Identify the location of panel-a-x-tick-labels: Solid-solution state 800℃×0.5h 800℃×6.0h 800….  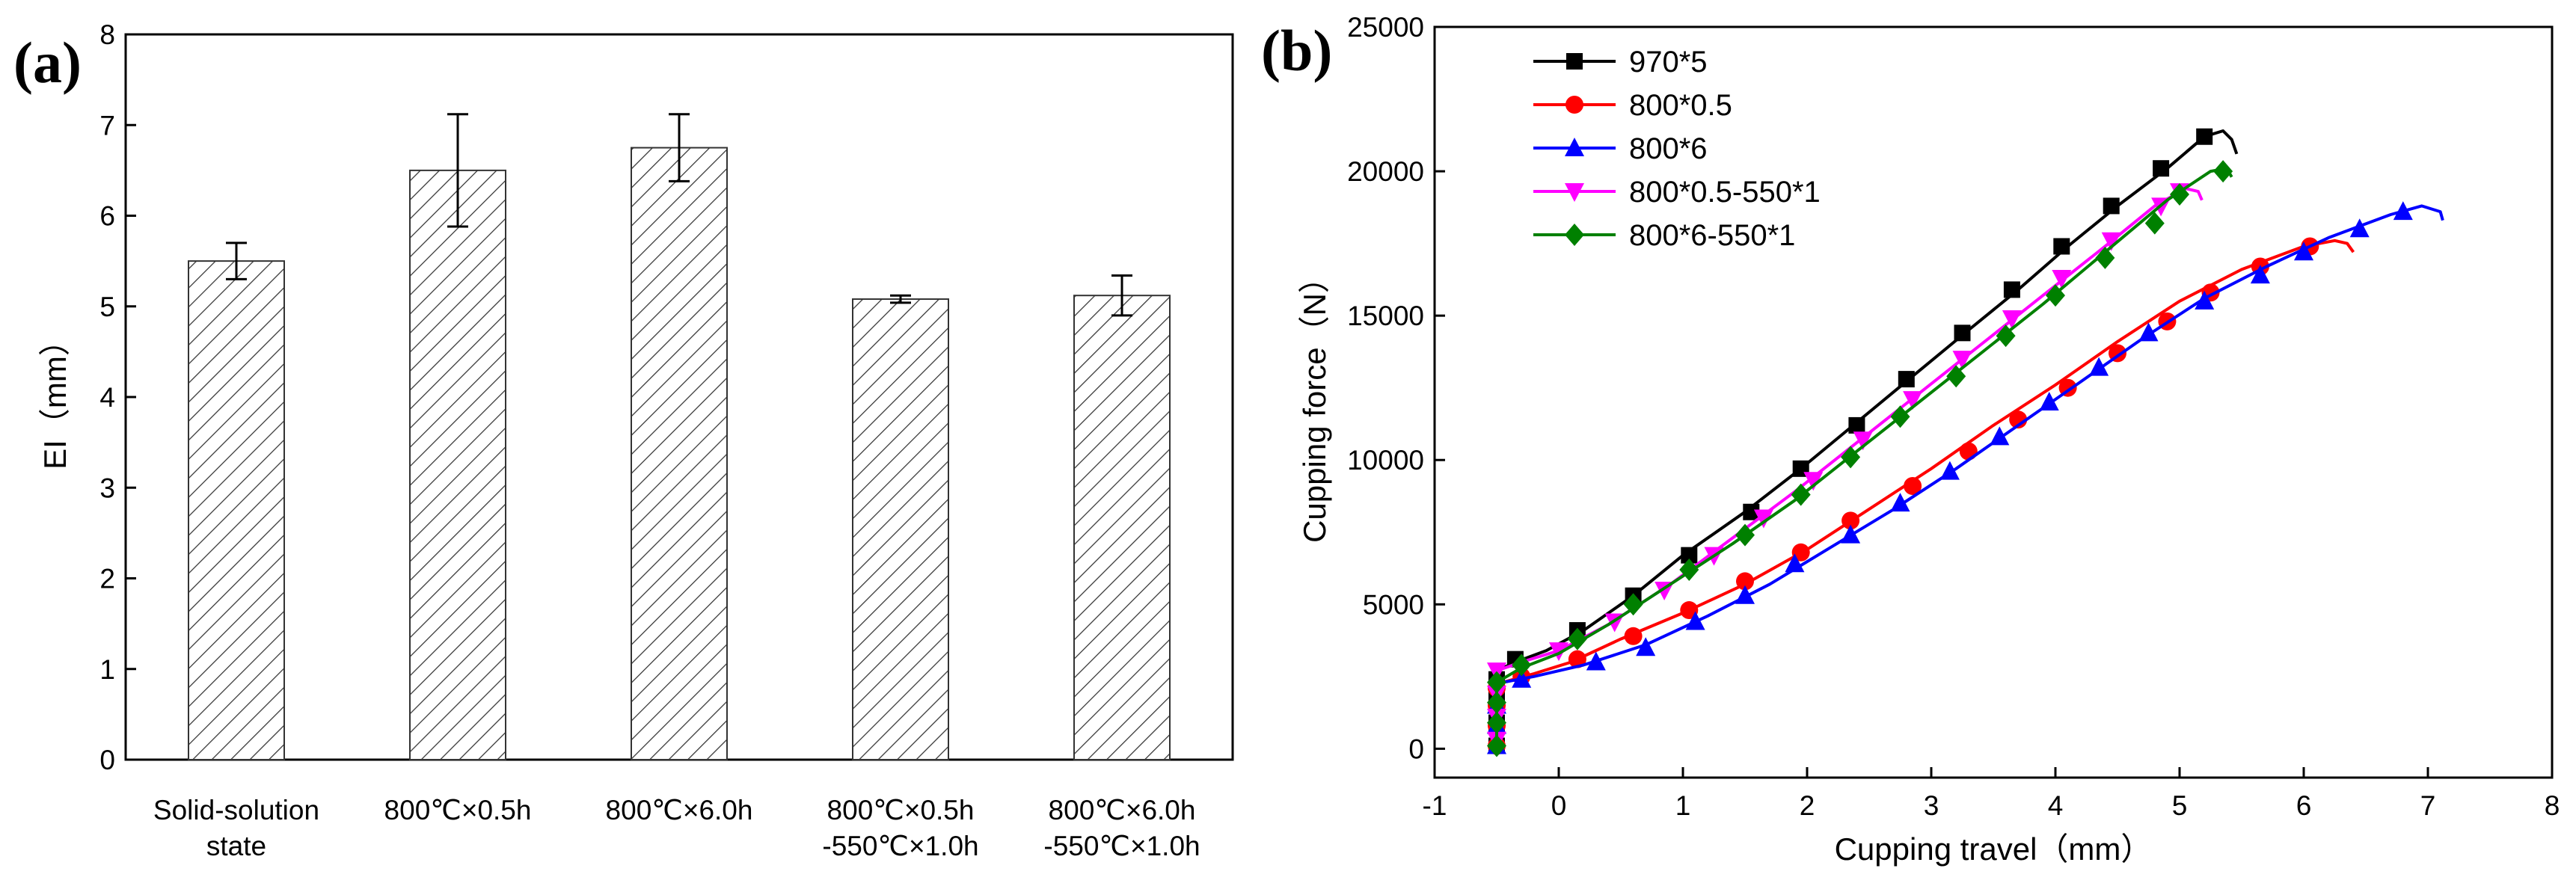
(676, 828).